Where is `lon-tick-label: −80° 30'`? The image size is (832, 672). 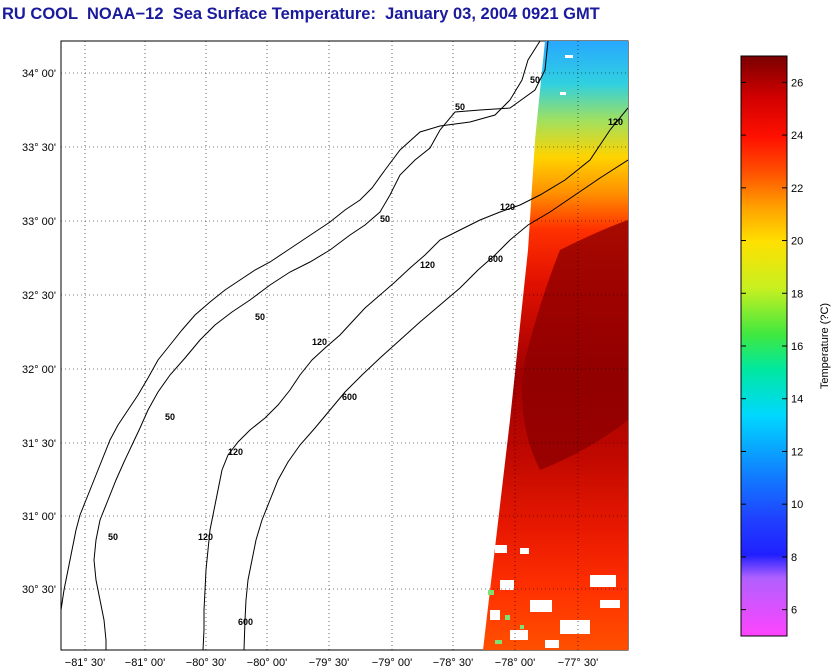
lon-tick-label: −80° 30' is located at coordinates (206, 663).